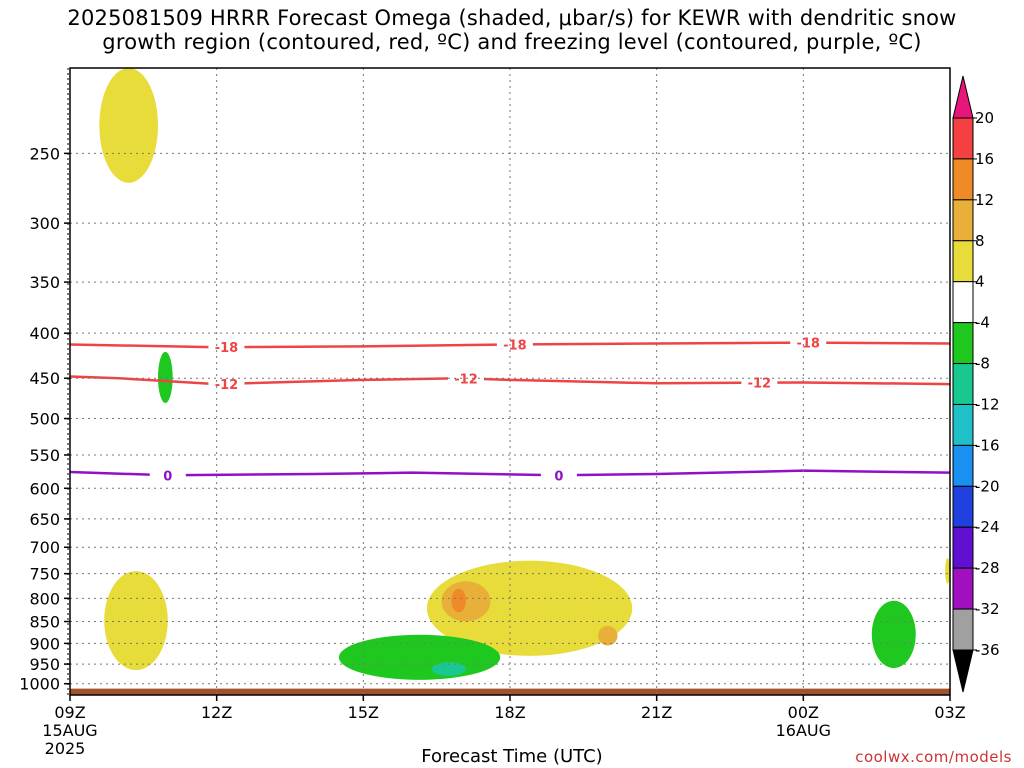 The image size is (1024, 768). Describe the element at coordinates (980, 282) in the screenshot. I see `colorbar-label-4: 4` at that location.